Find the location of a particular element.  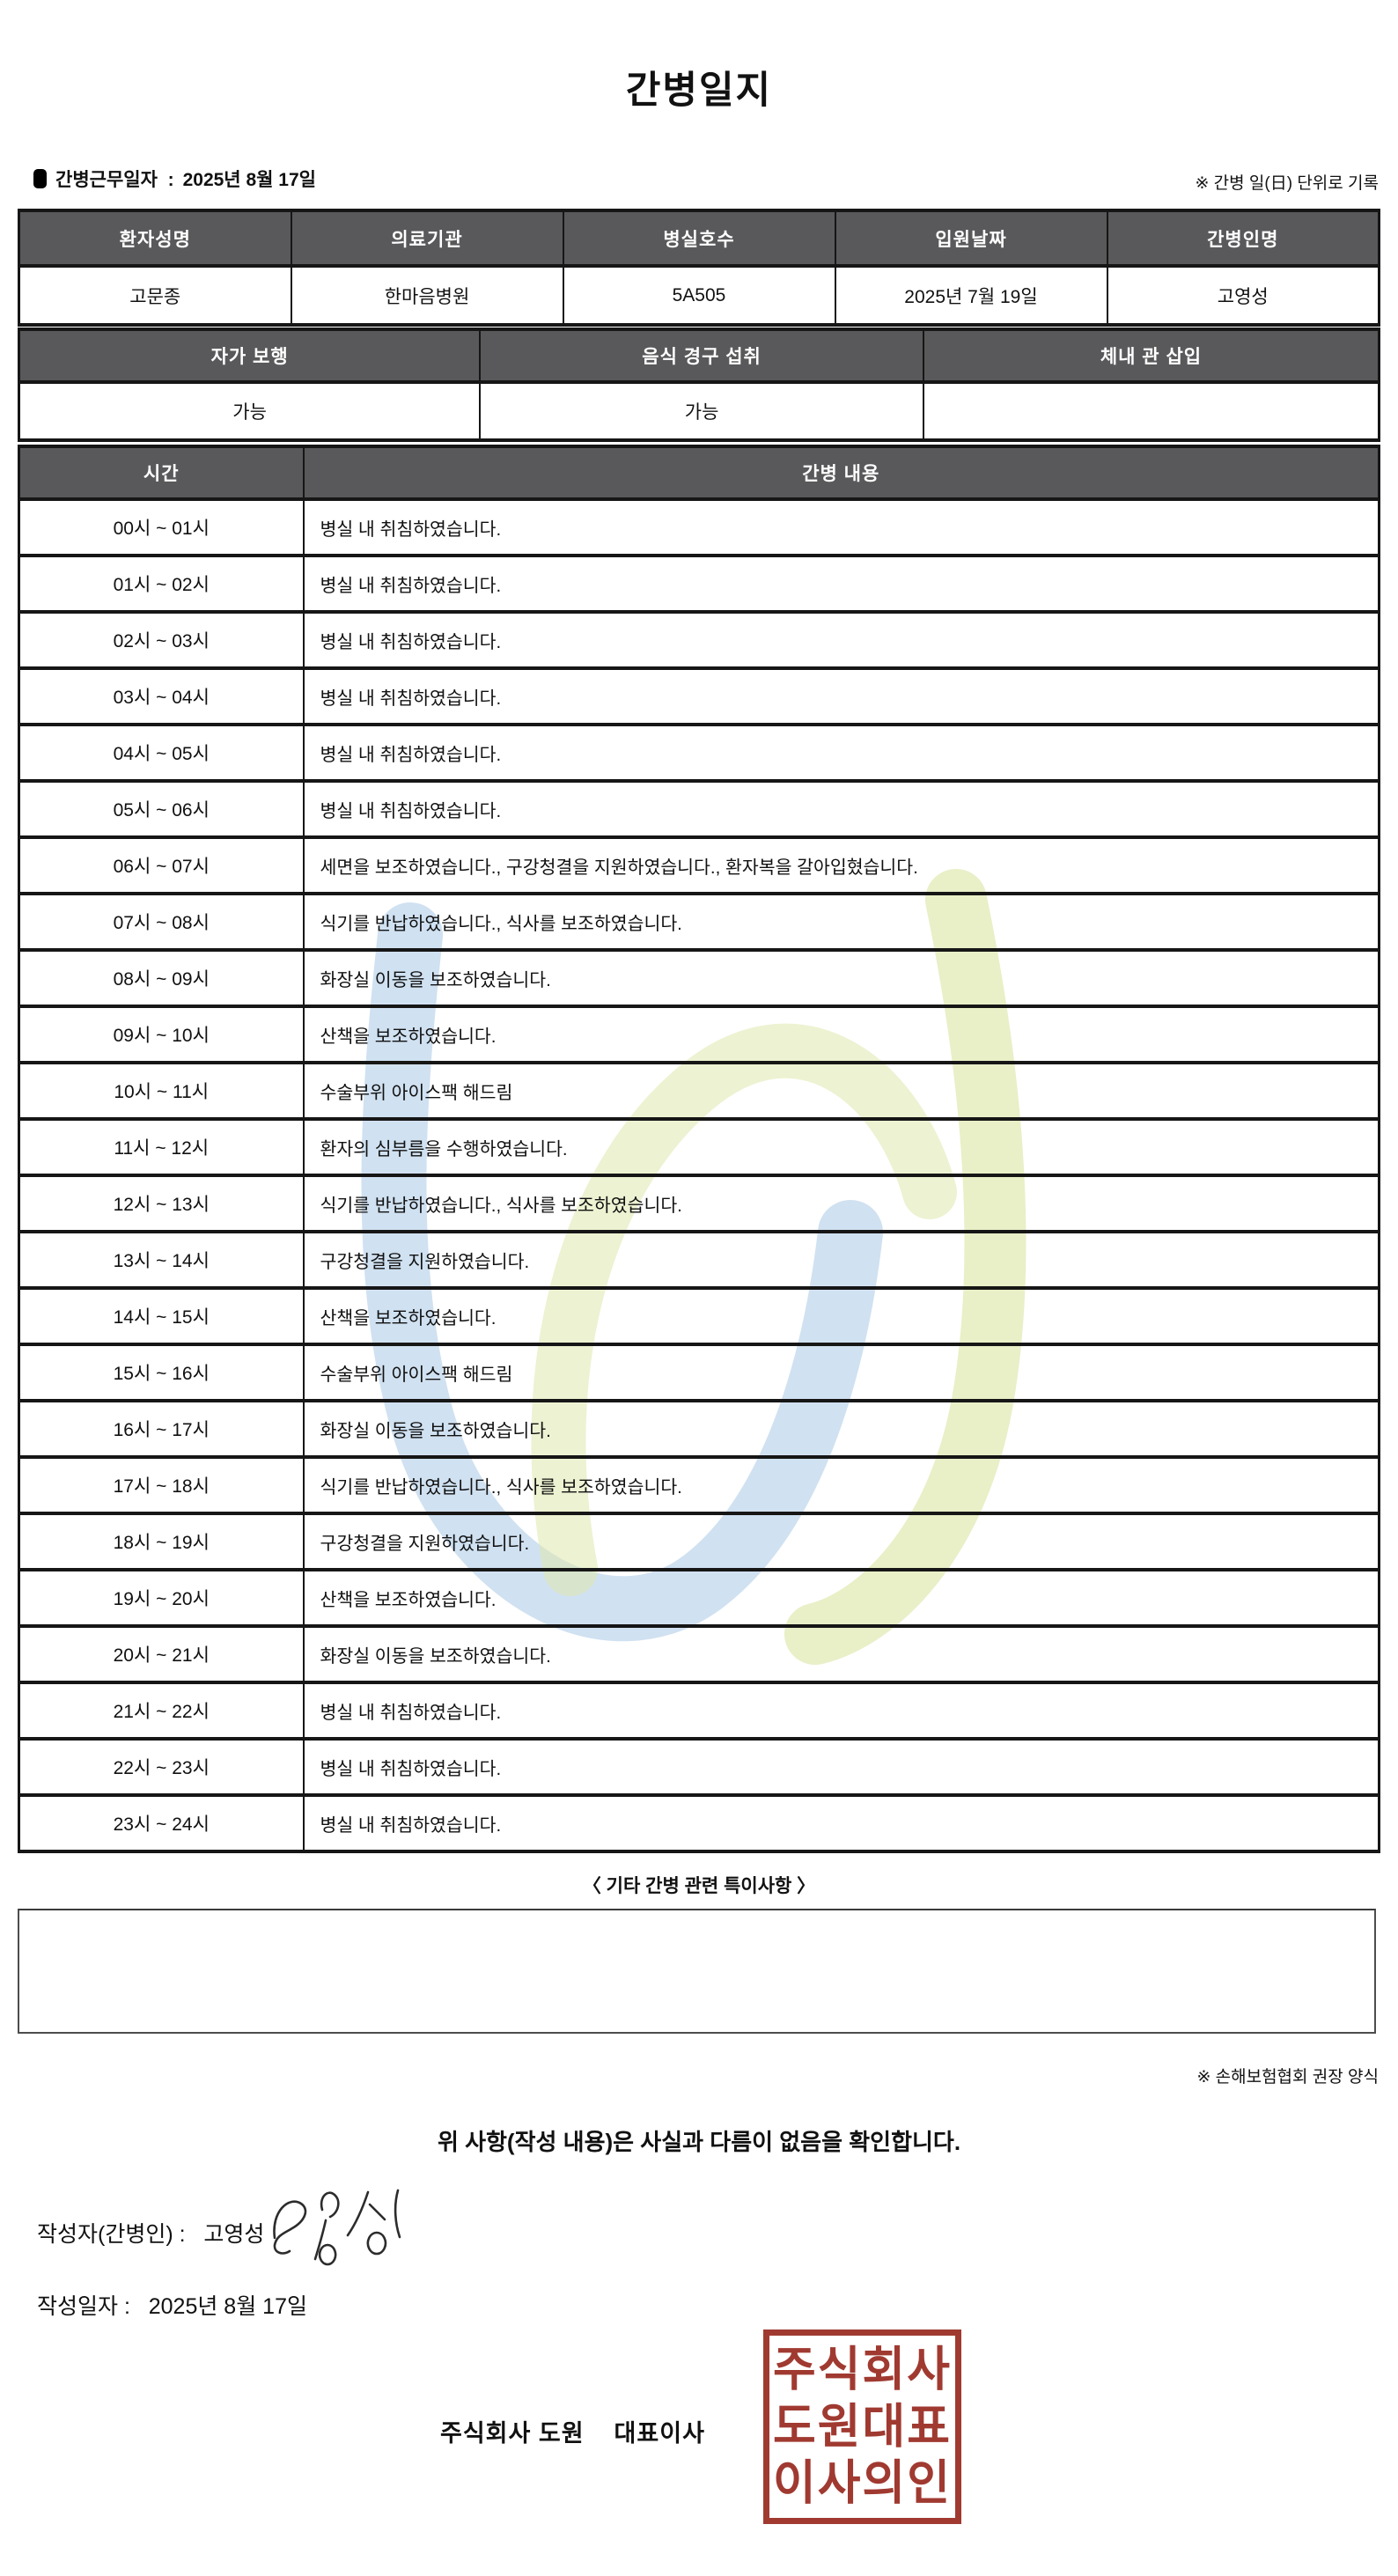

log-time-cell: 19시 ~ 20시 is located at coordinates (161, 1598).